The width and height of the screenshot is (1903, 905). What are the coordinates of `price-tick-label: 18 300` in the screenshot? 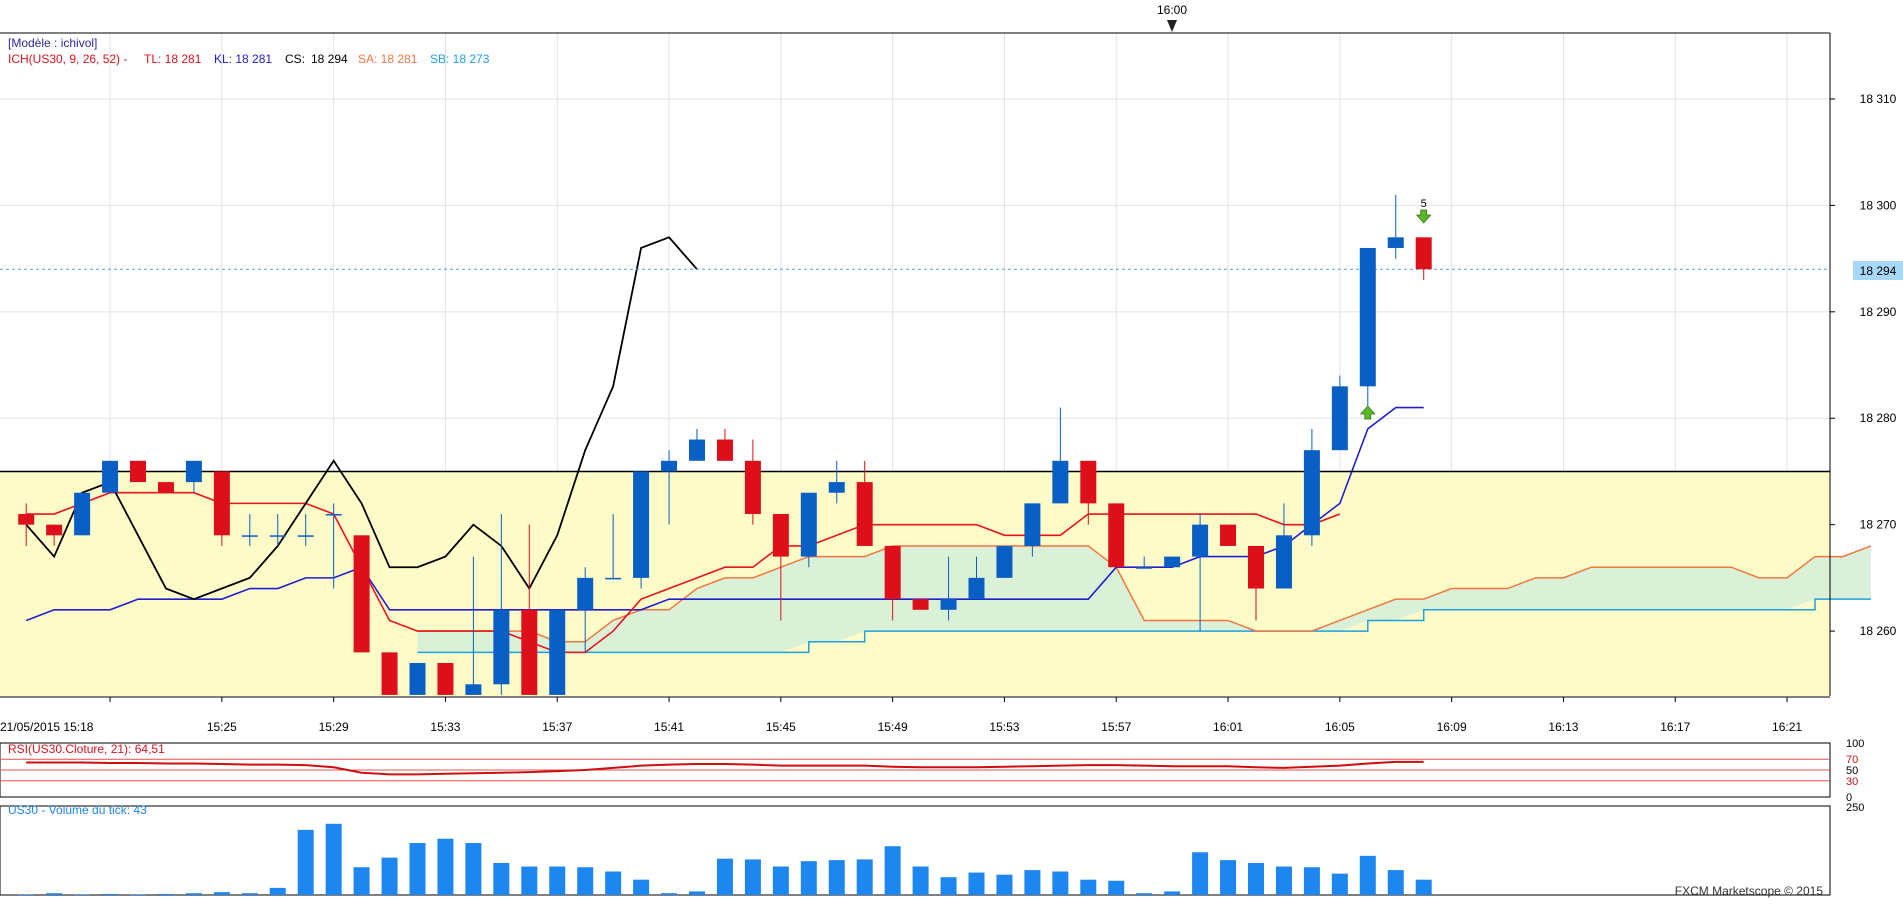 It's located at (1878, 205).